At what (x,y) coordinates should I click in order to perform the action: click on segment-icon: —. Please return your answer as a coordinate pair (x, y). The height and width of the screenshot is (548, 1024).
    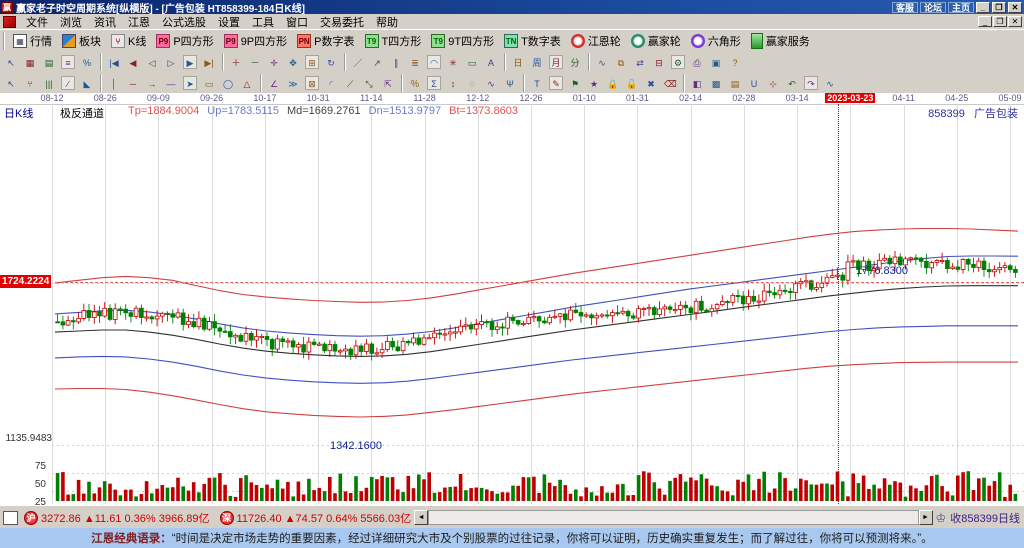
    Looking at the image, I should click on (171, 83).